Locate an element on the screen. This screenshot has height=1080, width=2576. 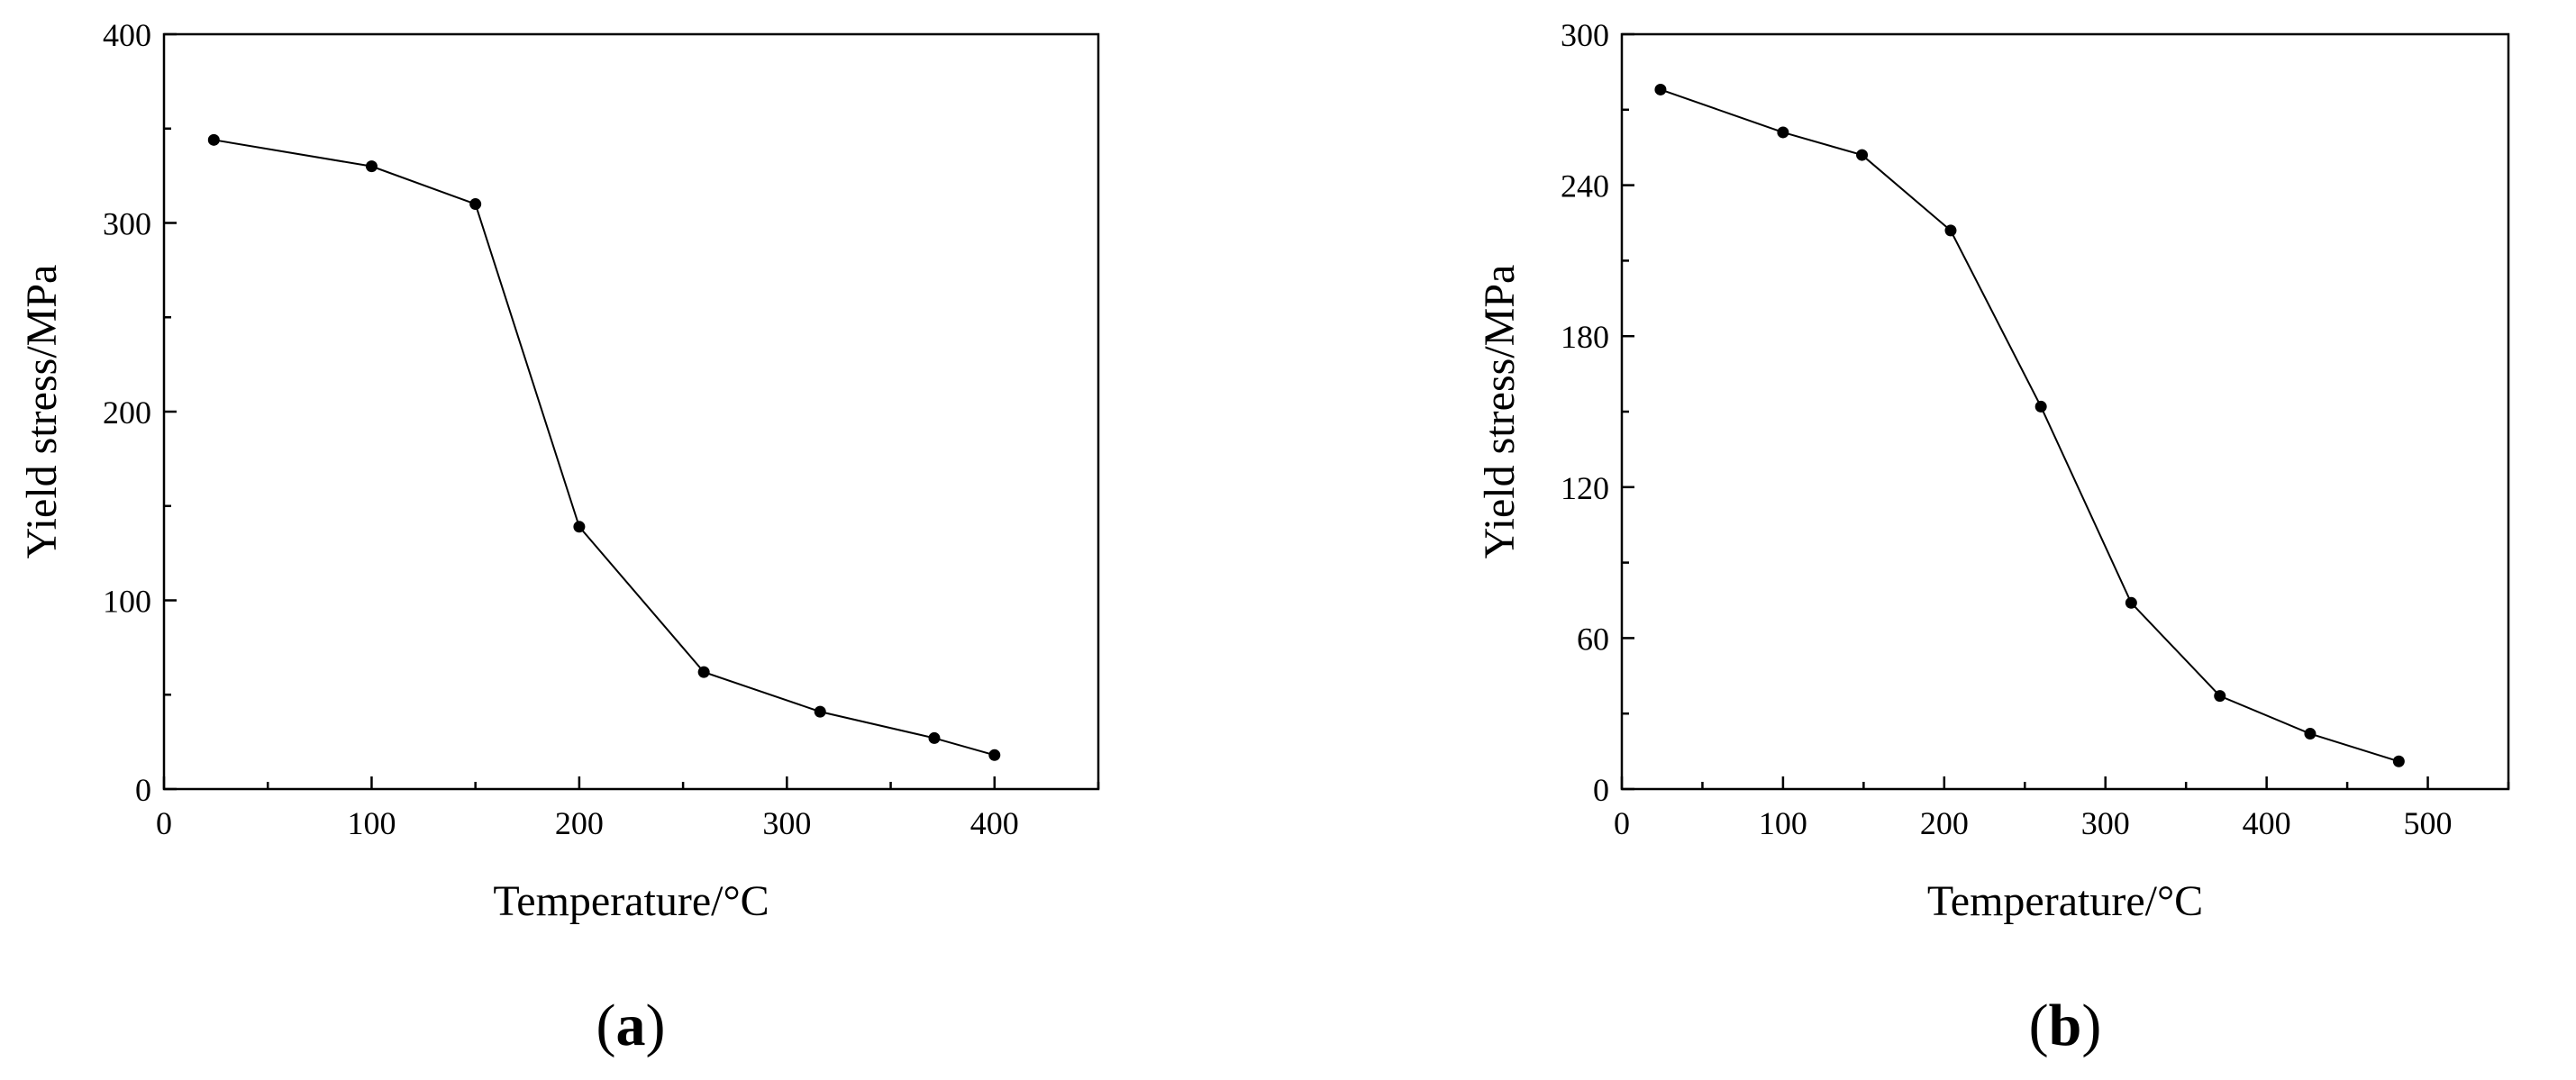
y-tick-label: 60 is located at coordinates (1593, 639).